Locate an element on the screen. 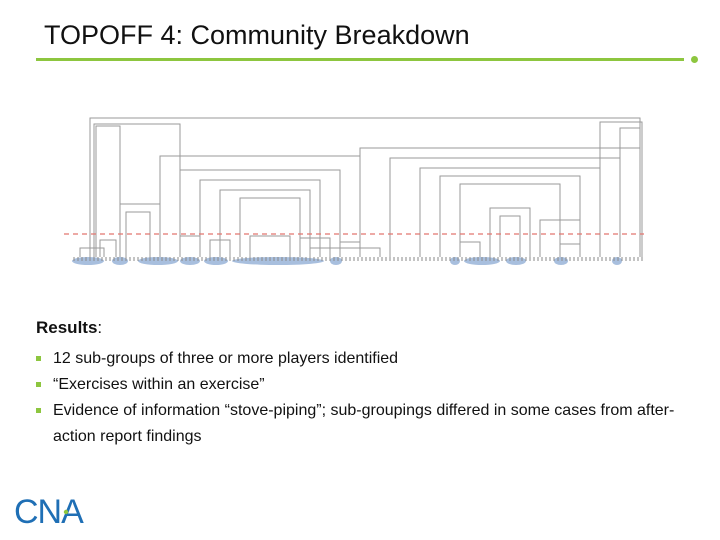 This screenshot has height=540, width=720. bullet-text: “Exercises within an exercise” is located at coordinates (159, 384).